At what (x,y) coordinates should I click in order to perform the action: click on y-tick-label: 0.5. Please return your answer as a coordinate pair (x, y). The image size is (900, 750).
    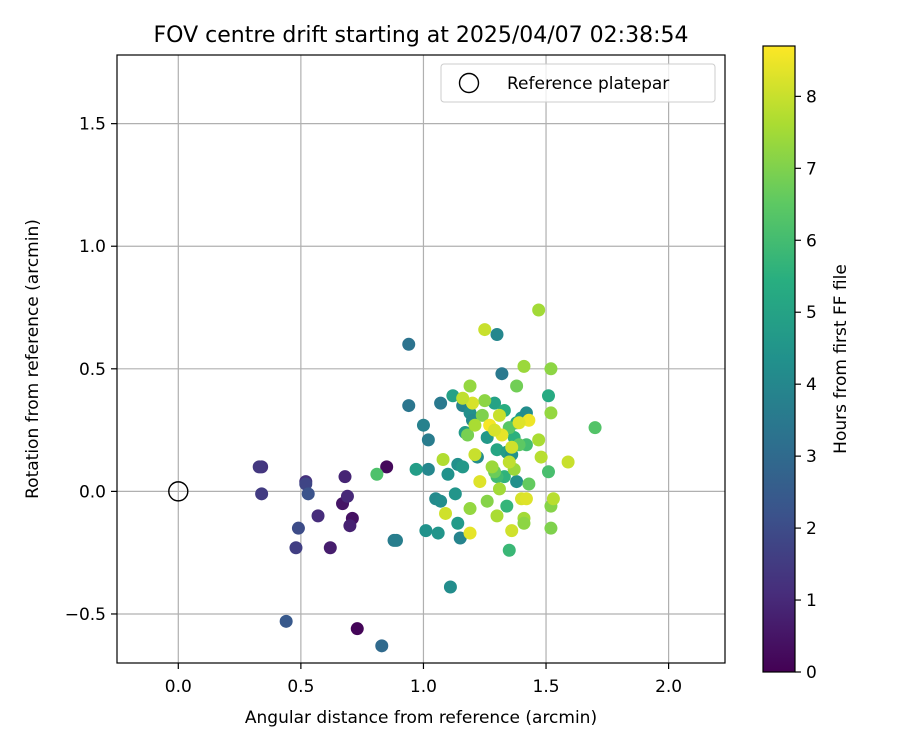
    Looking at the image, I should click on (92, 370).